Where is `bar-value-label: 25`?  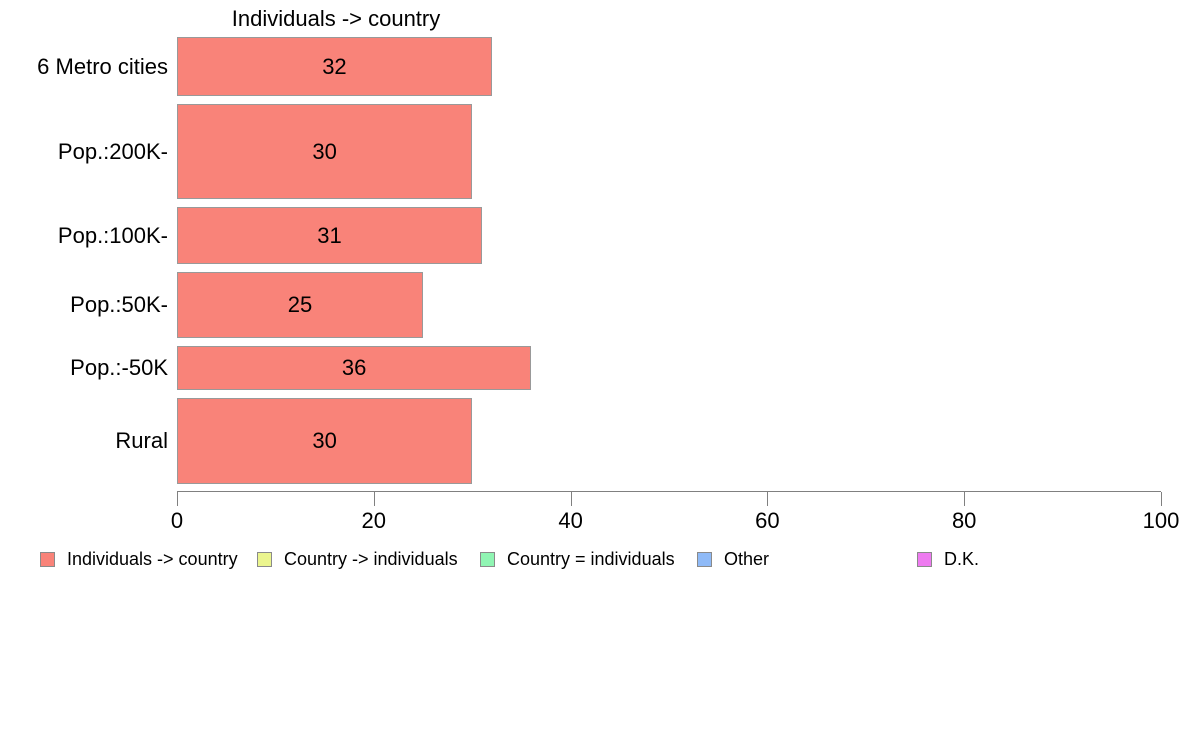
bar-value-label: 25 is located at coordinates (300, 304).